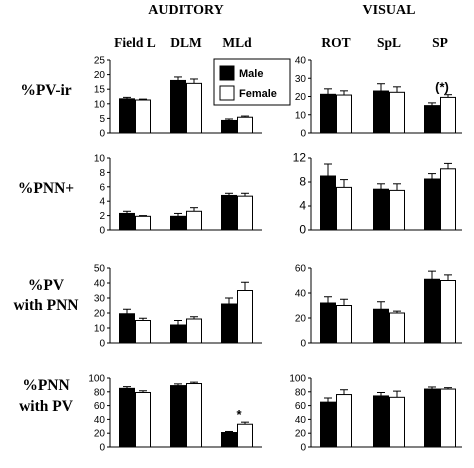 The image size is (474, 468). Describe the element at coordinates (178, 307) in the screenshot. I see `panel-auditory-pv-with-pnn: 0 10 20 30 40 50` at that location.